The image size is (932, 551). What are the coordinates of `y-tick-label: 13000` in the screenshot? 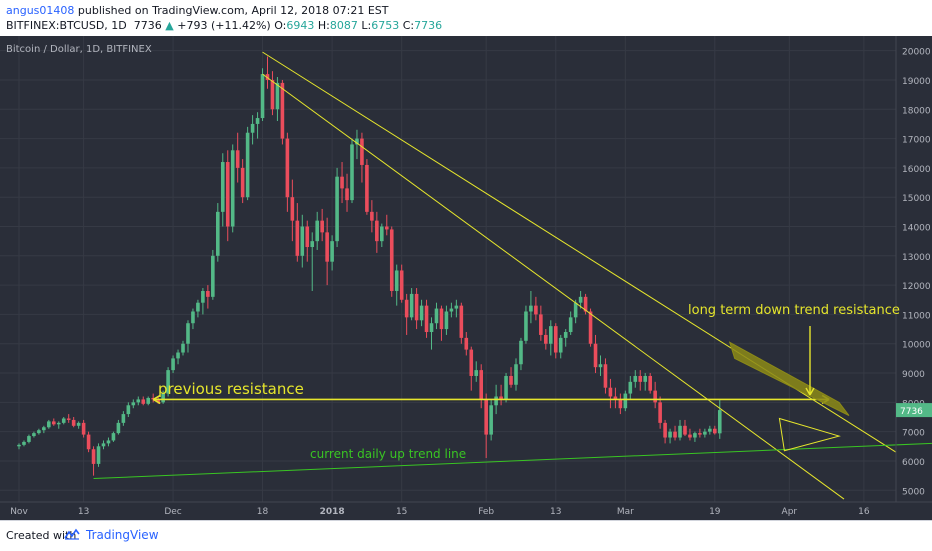 It's located at (916, 258).